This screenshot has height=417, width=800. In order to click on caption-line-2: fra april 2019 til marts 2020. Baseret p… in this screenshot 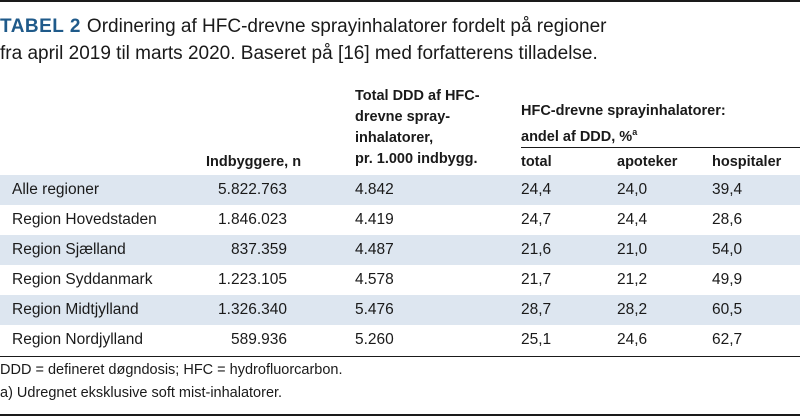, I will do `click(299, 53)`.